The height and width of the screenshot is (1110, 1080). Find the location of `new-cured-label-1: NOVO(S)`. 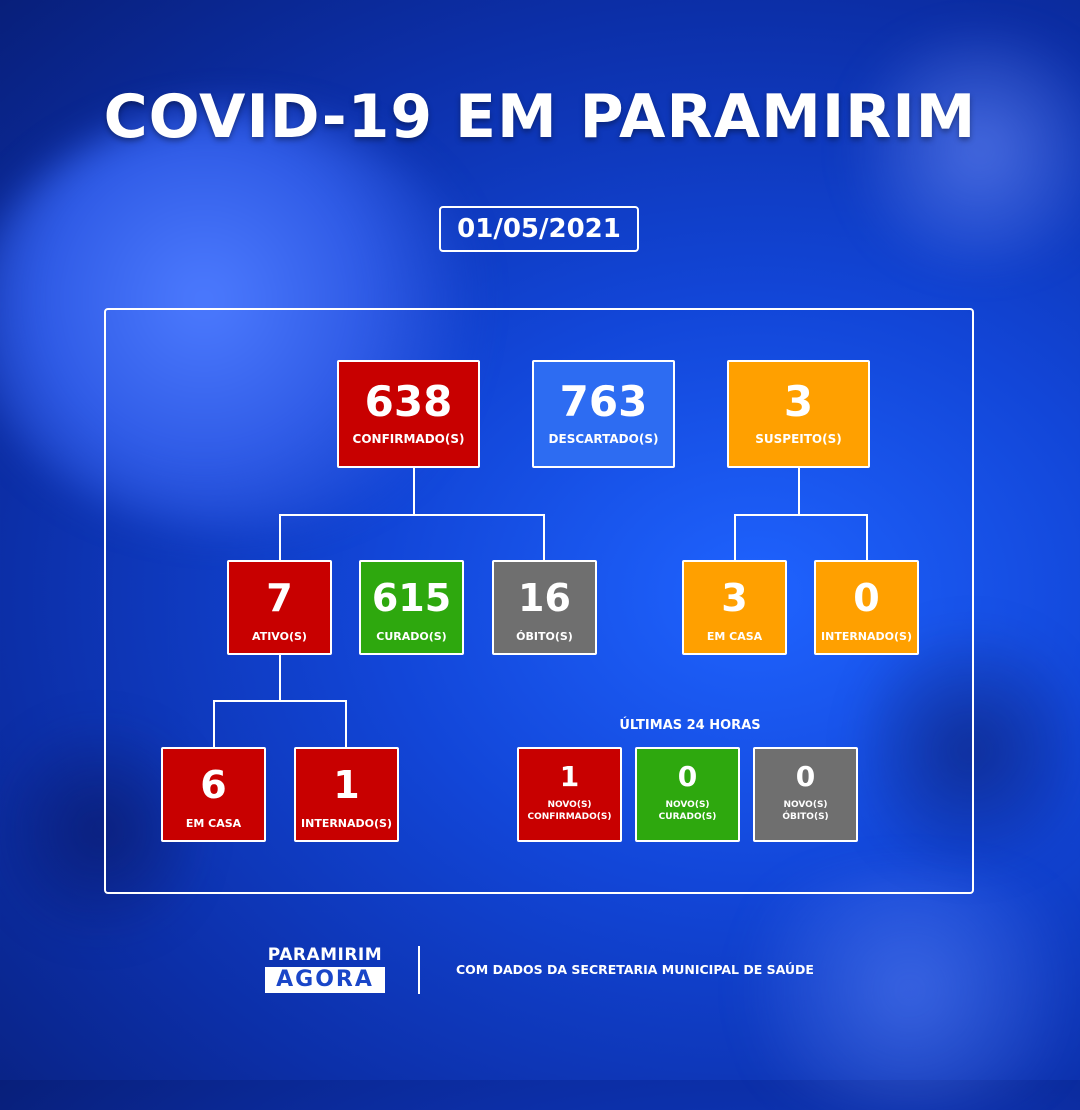

new-cured-label-1: NOVO(S) is located at coordinates (687, 805).